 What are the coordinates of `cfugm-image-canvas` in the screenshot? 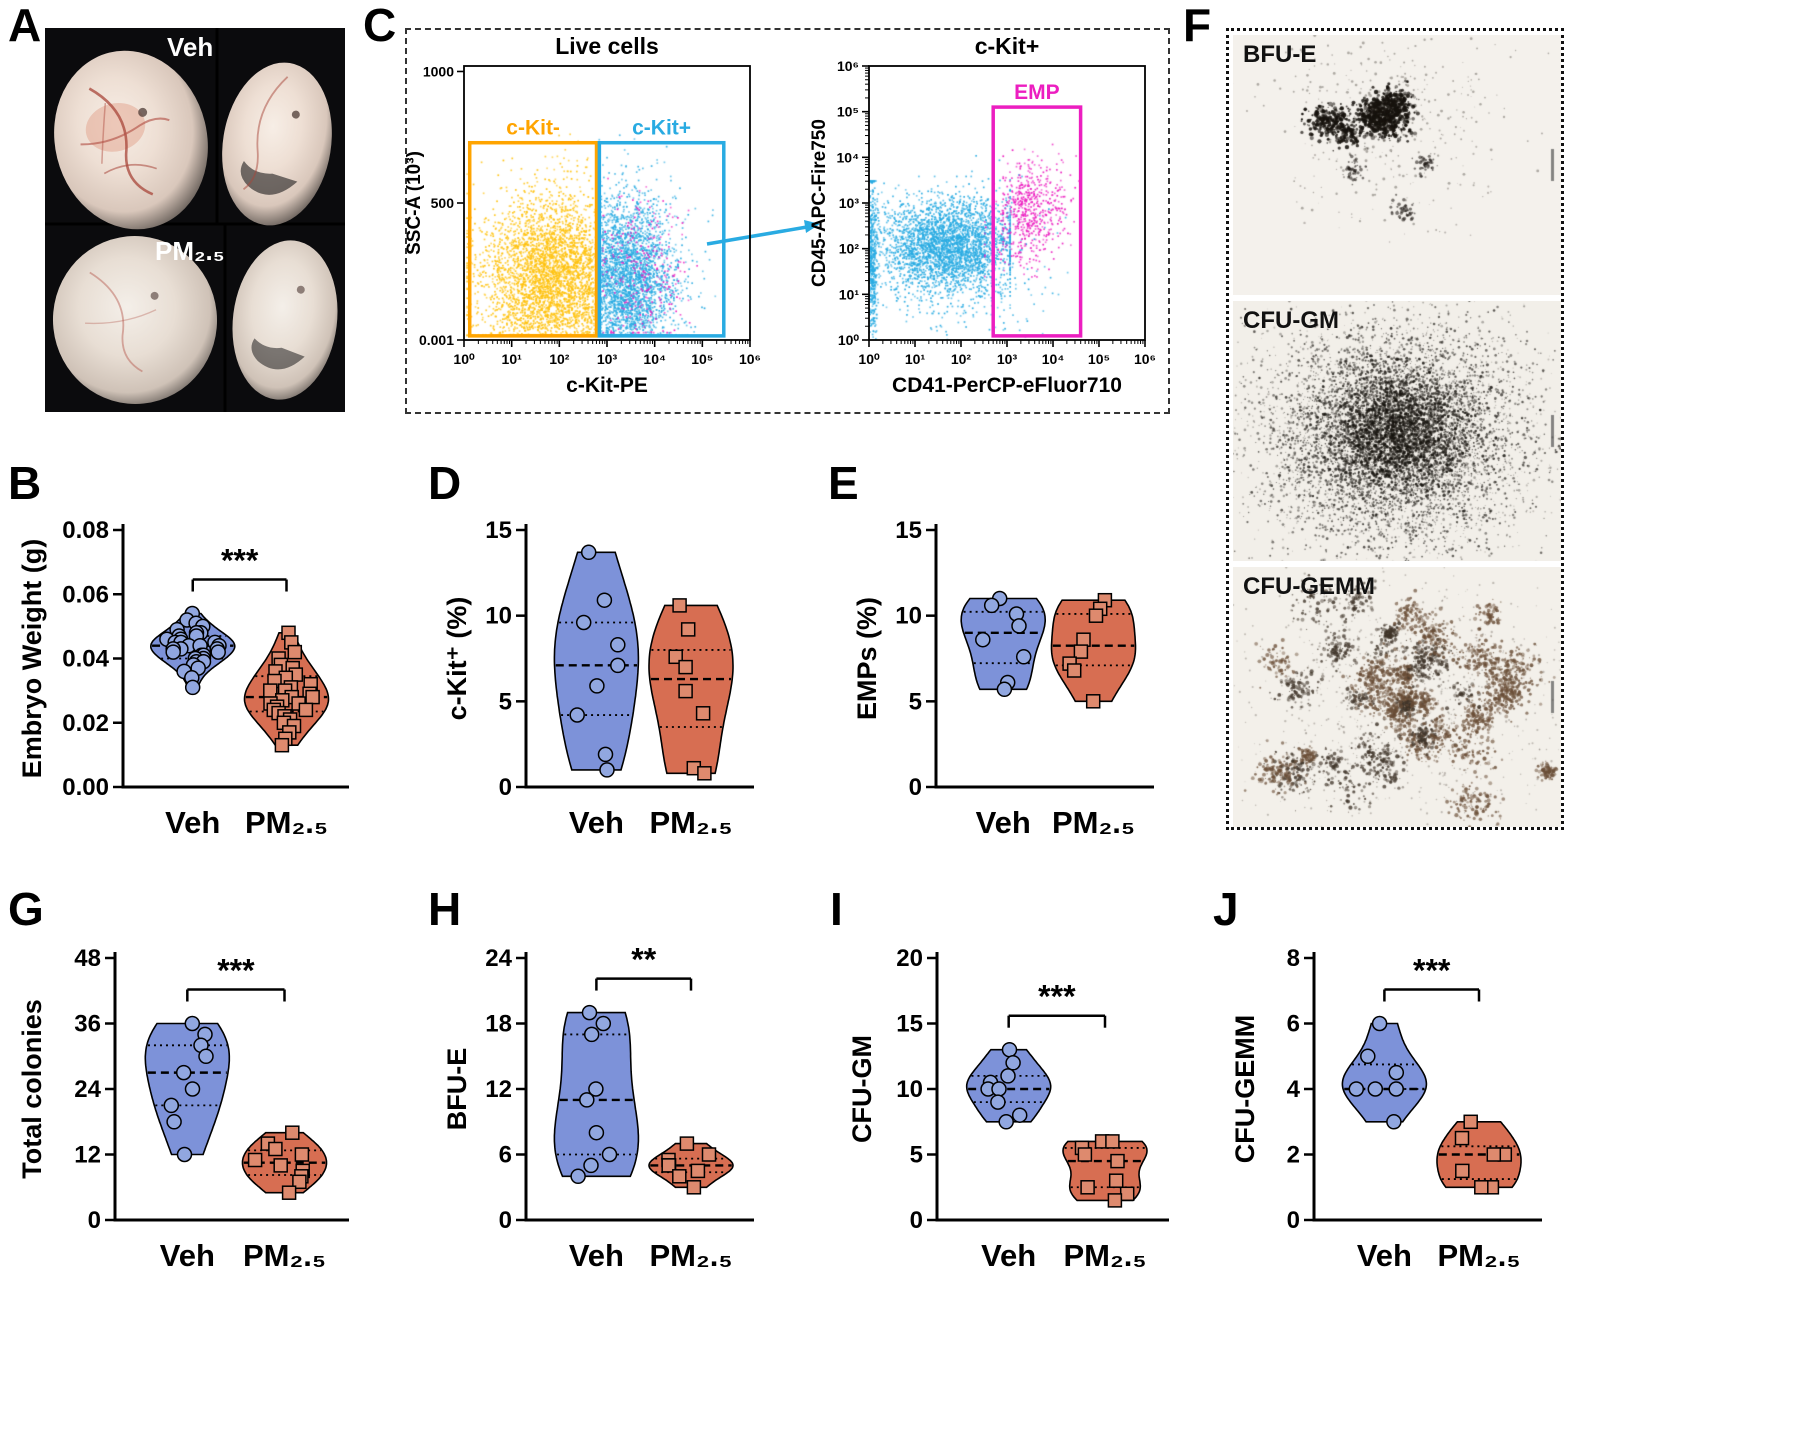 It's located at (1397, 431).